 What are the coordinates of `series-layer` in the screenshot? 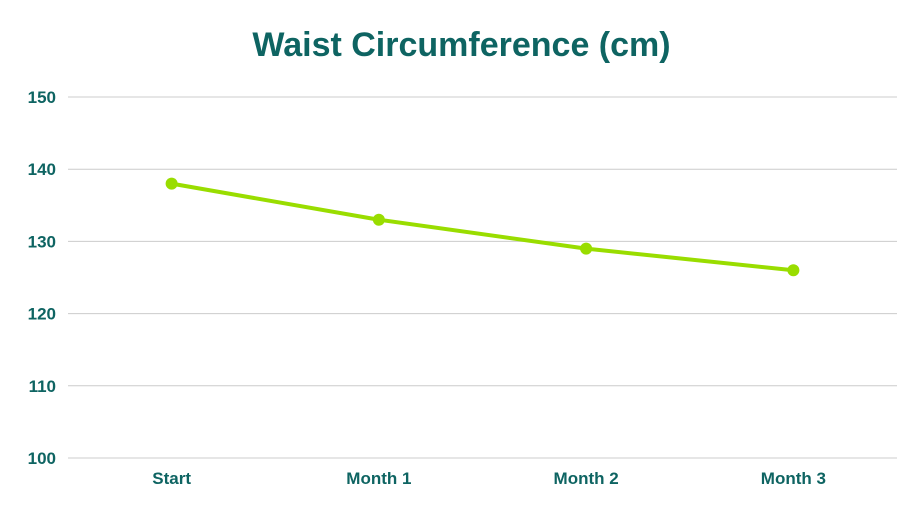 It's located at (482, 227).